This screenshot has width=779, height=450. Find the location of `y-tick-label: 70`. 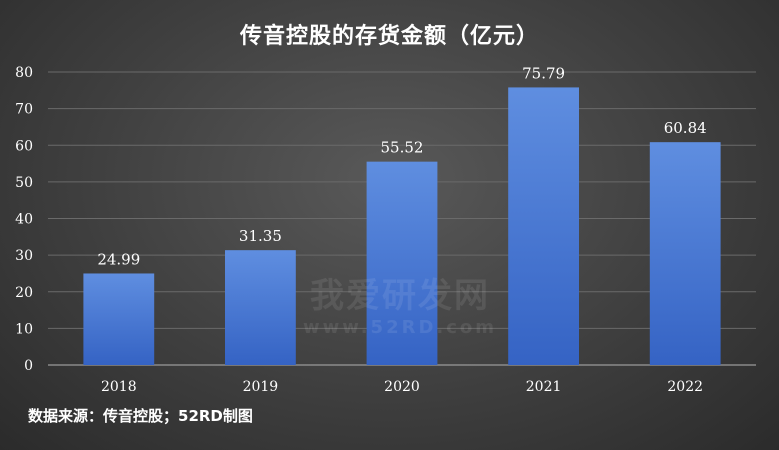

y-tick-label: 70 is located at coordinates (24, 110).